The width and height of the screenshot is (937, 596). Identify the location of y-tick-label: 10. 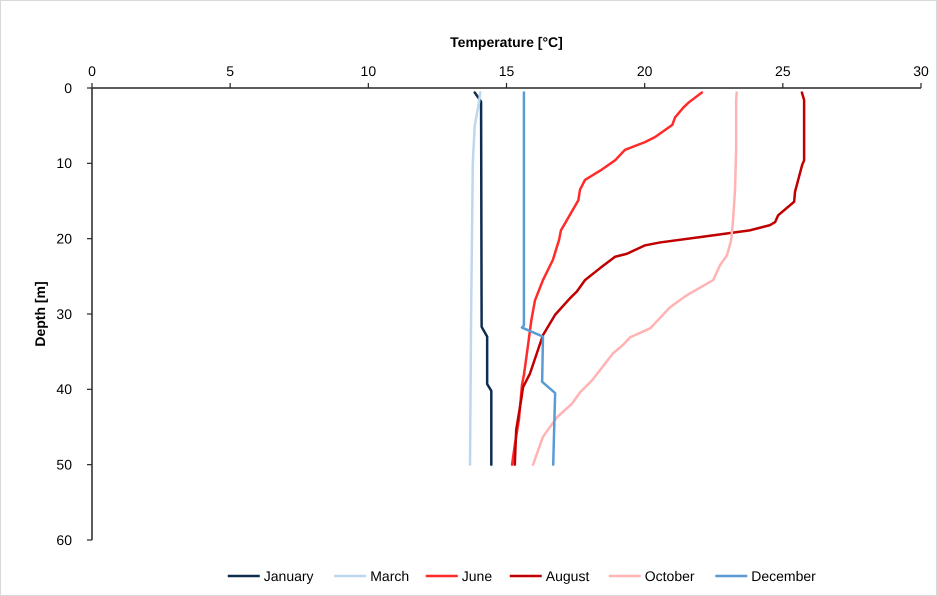
(64, 163).